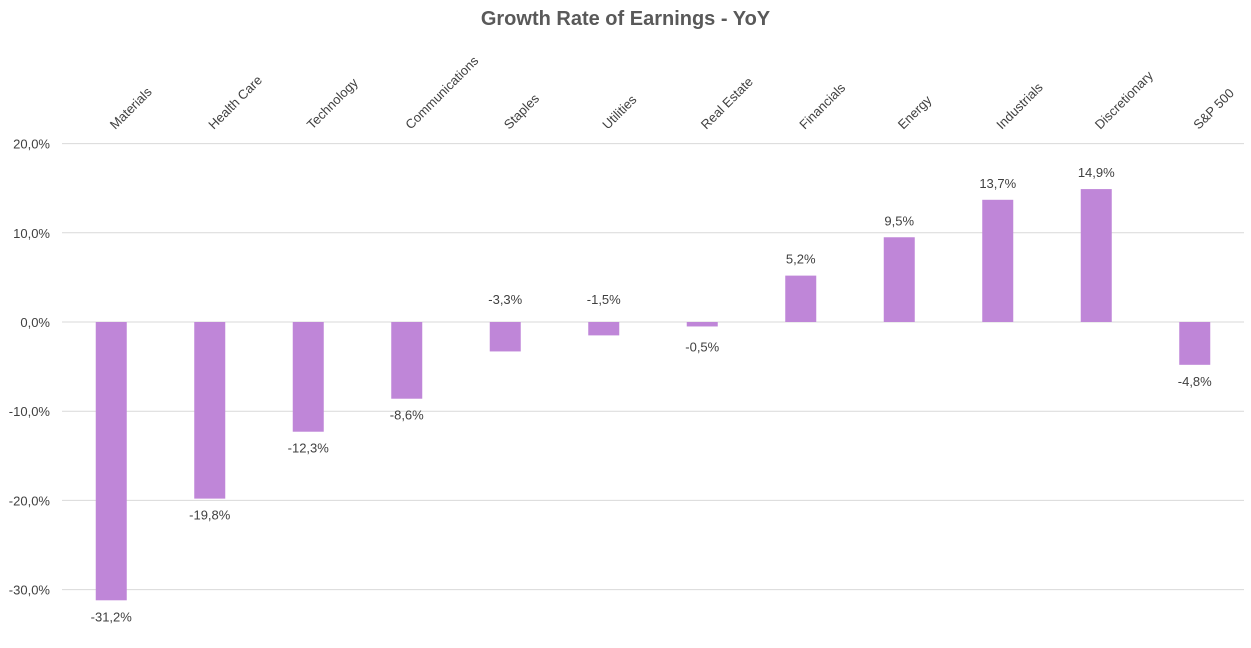 This screenshot has height=648, width=1251. Describe the element at coordinates (210, 515) in the screenshot. I see `data-label: -19,8%` at that location.